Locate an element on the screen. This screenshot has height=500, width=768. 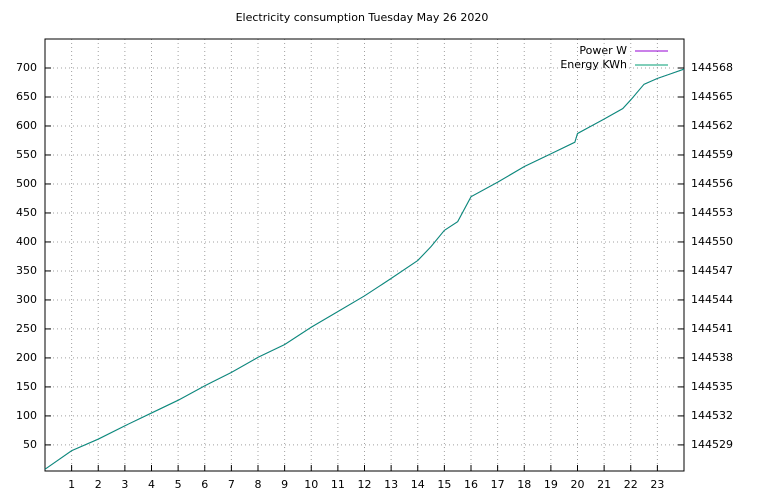
x-tick-label: 11 is located at coordinates (338, 484).